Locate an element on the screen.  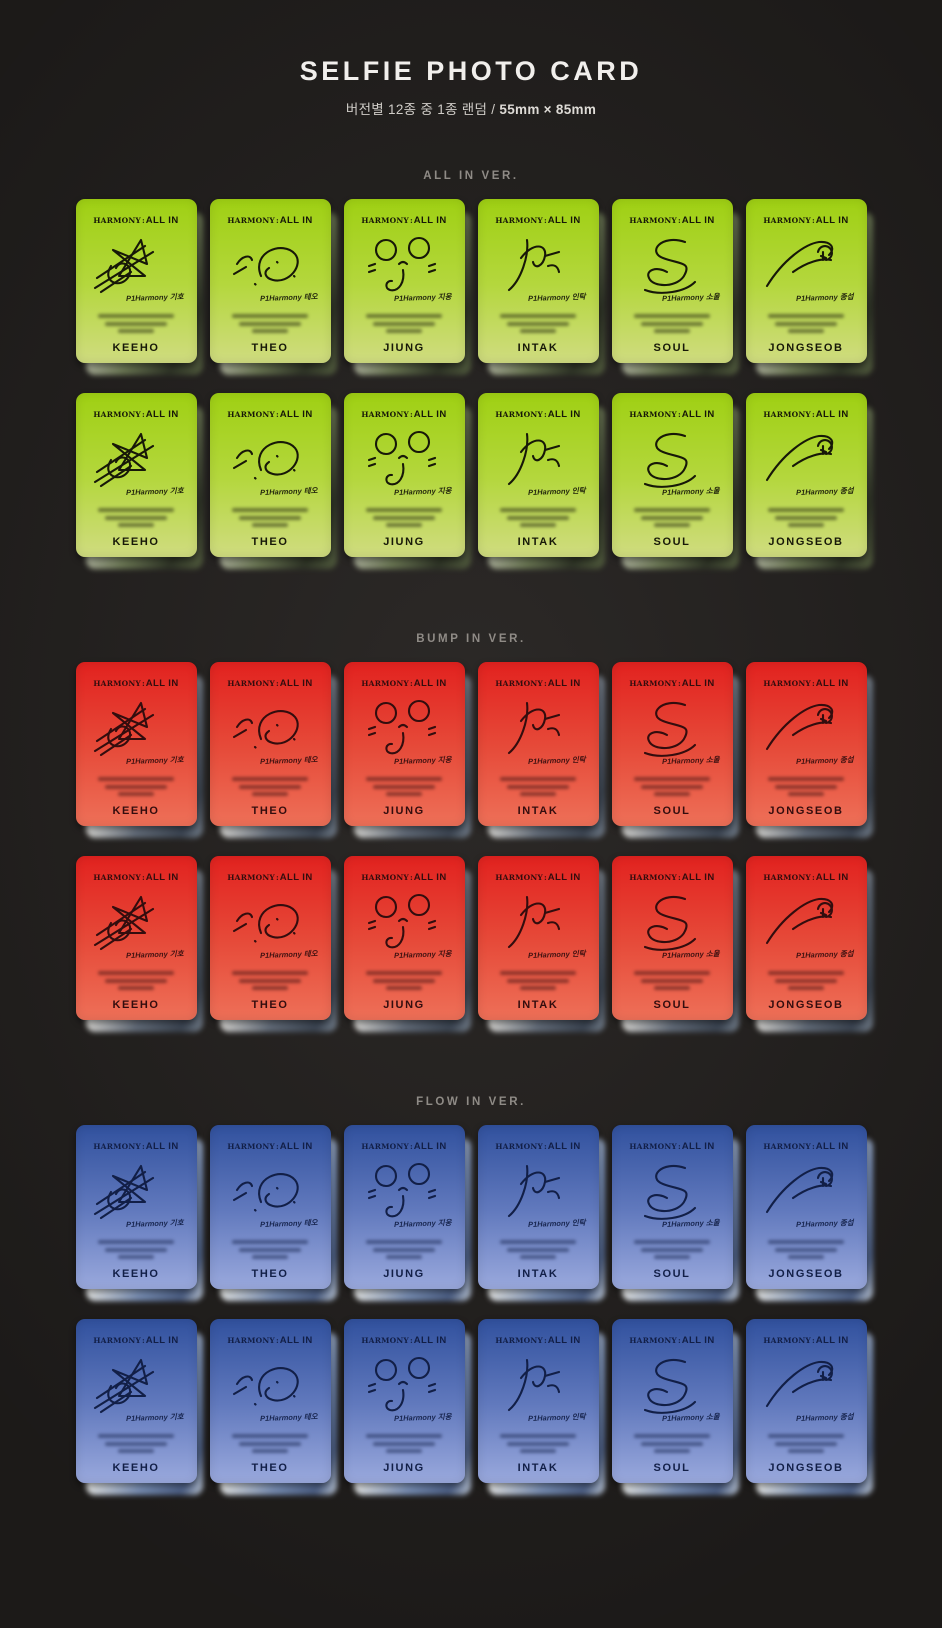
signature-caption: P1Harmony 테오 is located at coordinates (288, 1223).